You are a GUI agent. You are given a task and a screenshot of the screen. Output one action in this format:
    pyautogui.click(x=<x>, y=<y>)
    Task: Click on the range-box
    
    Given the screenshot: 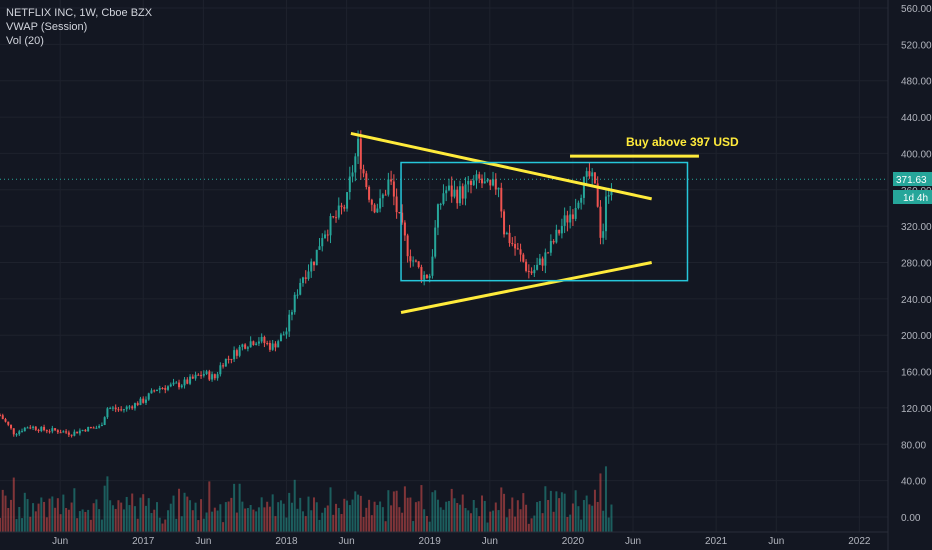 What is the action you would take?
    pyautogui.click(x=544, y=221)
    